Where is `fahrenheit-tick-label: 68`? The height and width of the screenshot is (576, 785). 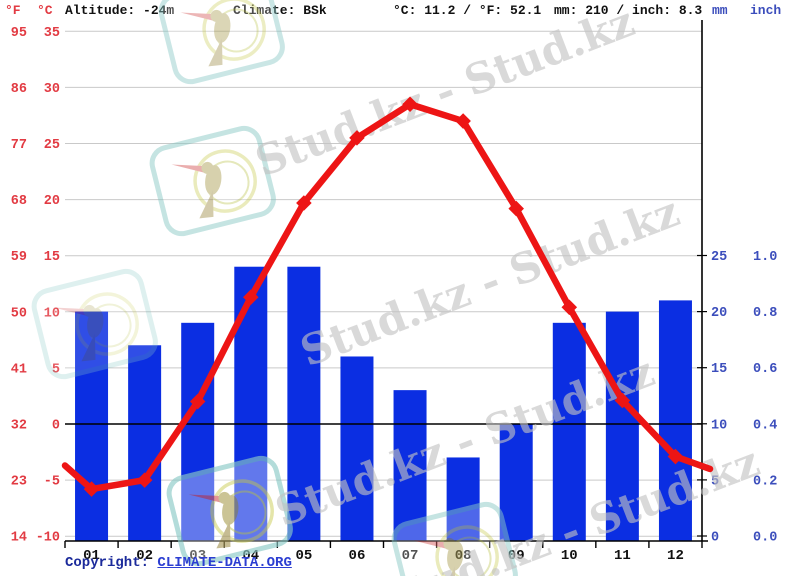
fahrenheit-tick-label: 68 is located at coordinates (19, 201).